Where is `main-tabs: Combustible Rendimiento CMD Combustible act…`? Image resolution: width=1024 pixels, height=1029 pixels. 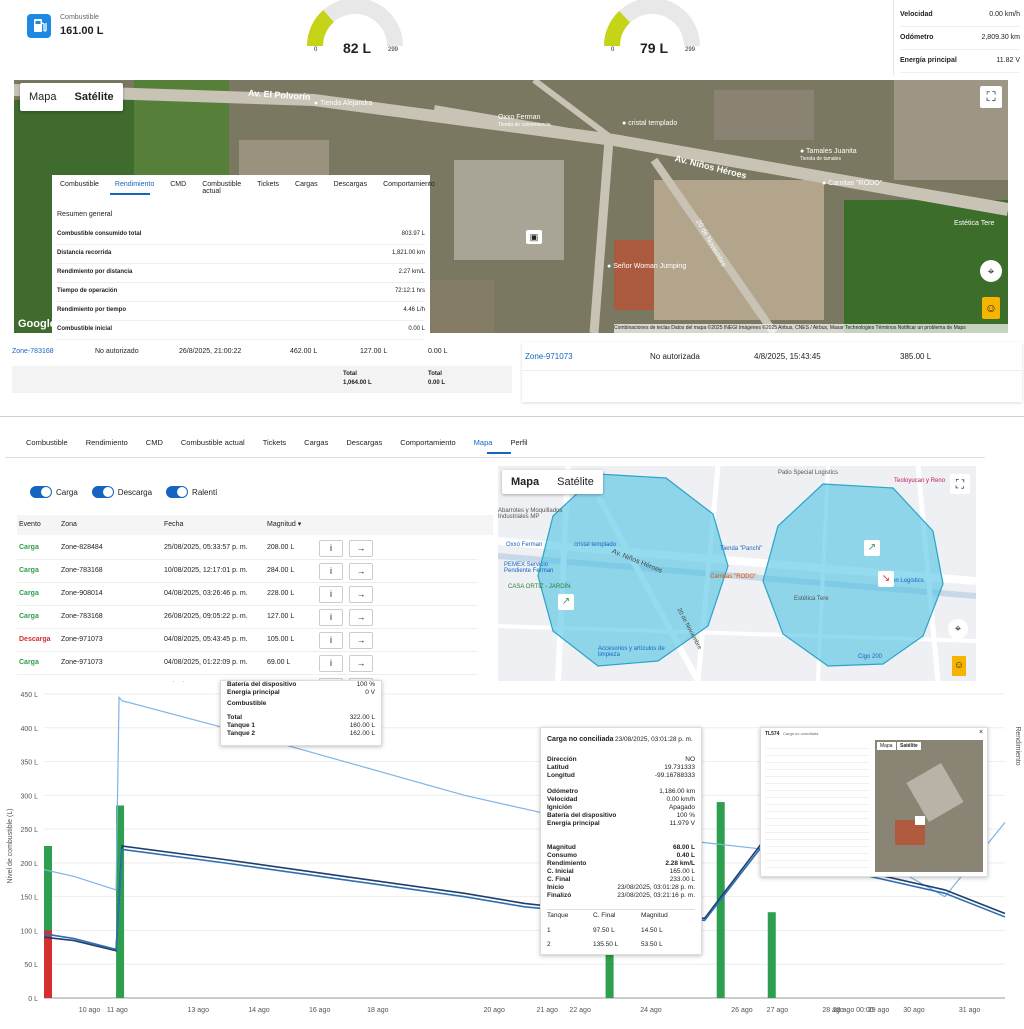
main-tabs: Combustible Rendimiento CMD Combustible act… is located at coordinates (286, 442).